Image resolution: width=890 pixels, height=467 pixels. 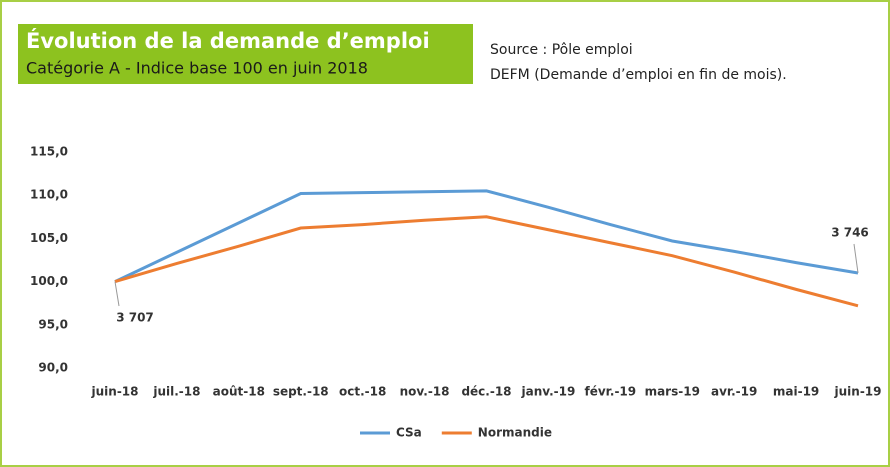 What do you see at coordinates (115, 392) in the screenshot?
I see `x-tick-label: juin-18` at bounding box center [115, 392].